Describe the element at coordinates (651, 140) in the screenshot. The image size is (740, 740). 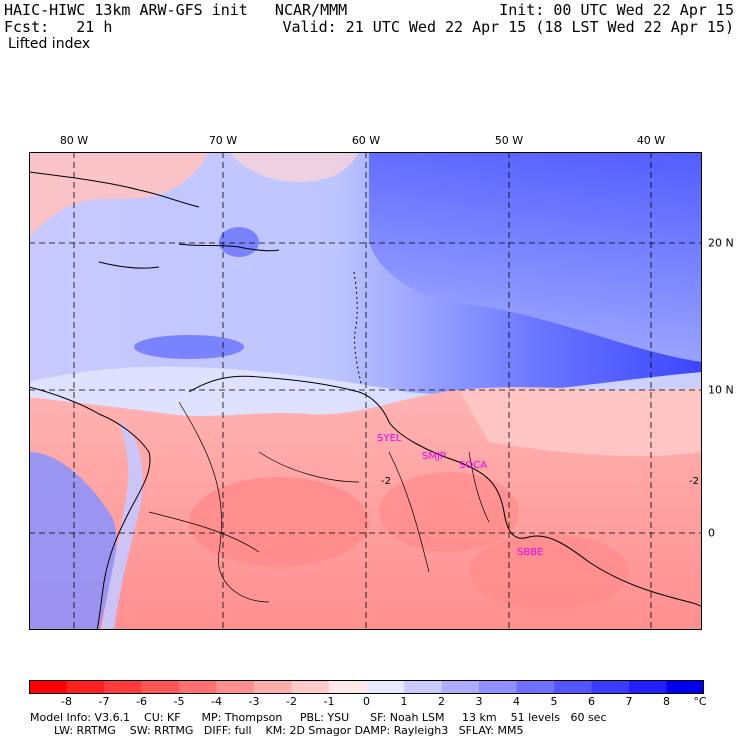
I see `lon-label-40w: 40 W` at that location.